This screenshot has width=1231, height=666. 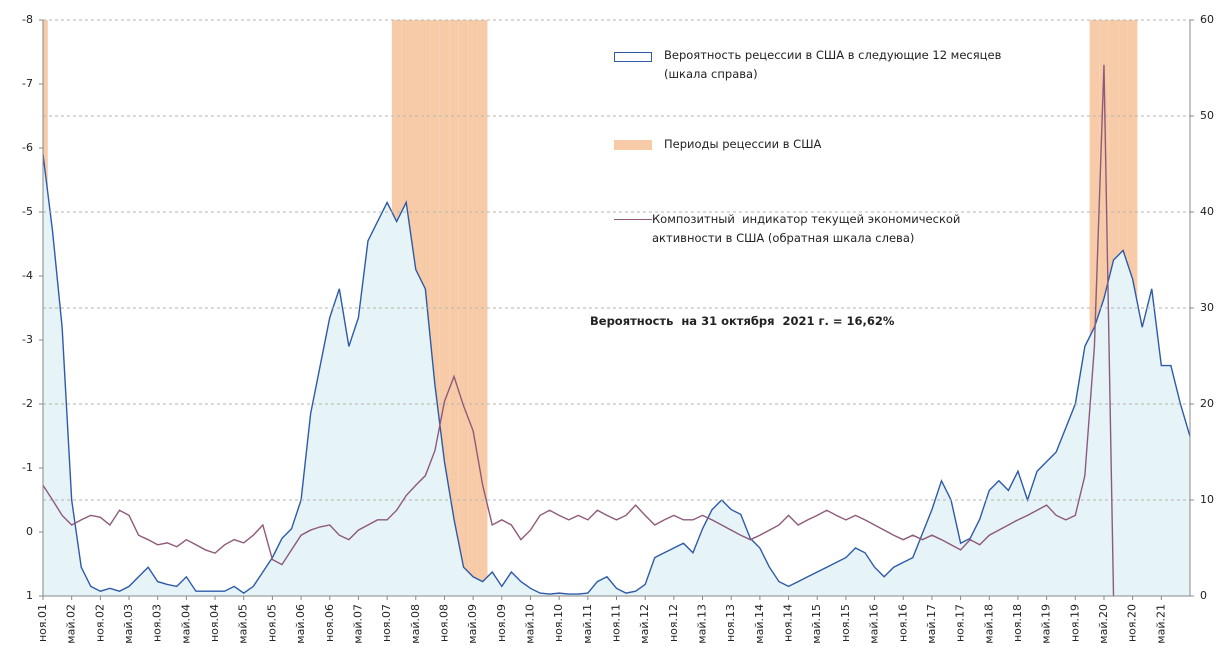 I want to click on x-tick-label: ноя.03, so click(x=157, y=623).